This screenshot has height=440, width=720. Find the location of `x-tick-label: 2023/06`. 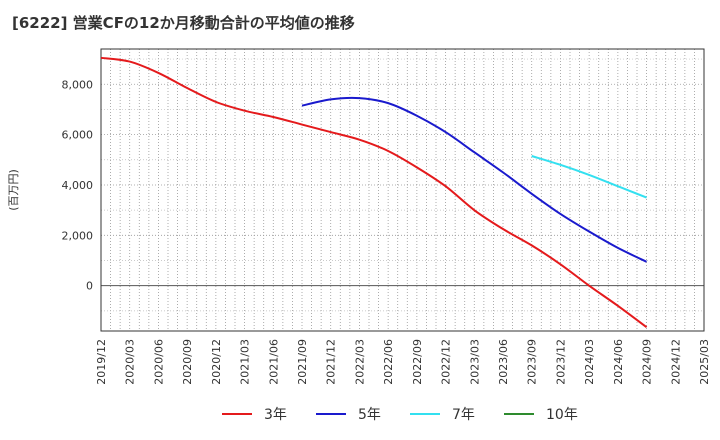

x-tick-label: 2023/06 is located at coordinates (503, 362).